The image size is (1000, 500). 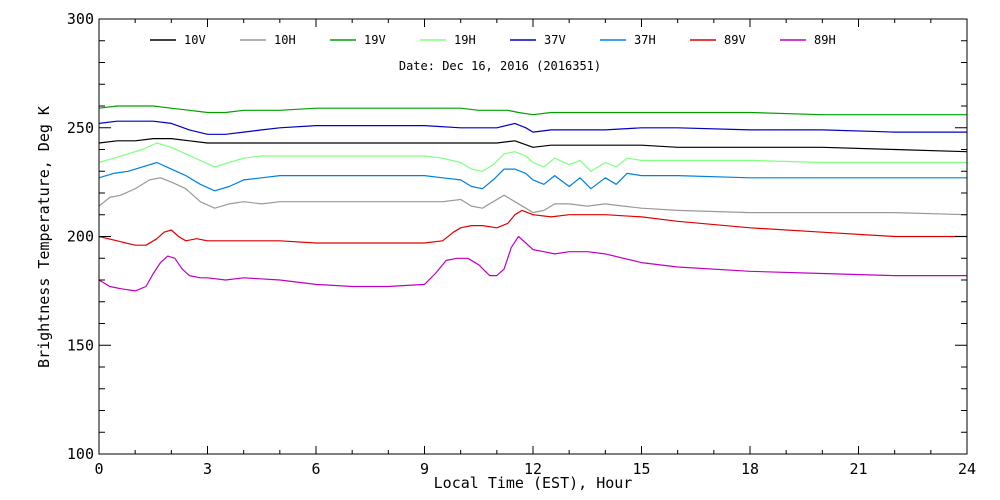 What do you see at coordinates (750, 469) in the screenshot?
I see `x-tick-label: 18` at bounding box center [750, 469].